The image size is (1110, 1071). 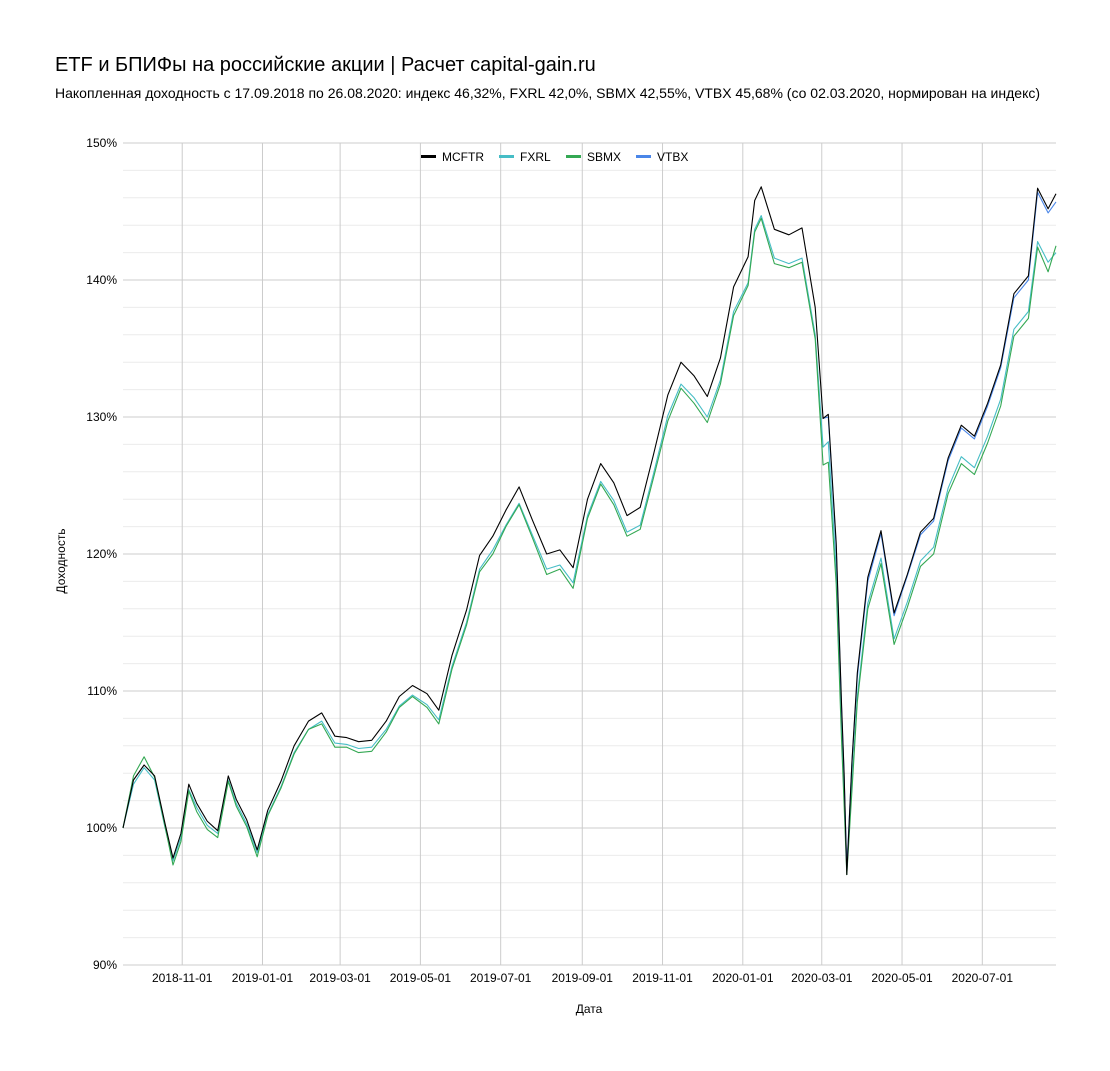 I want to click on x-tick-label: 2020-01-01, so click(x=743, y=978).